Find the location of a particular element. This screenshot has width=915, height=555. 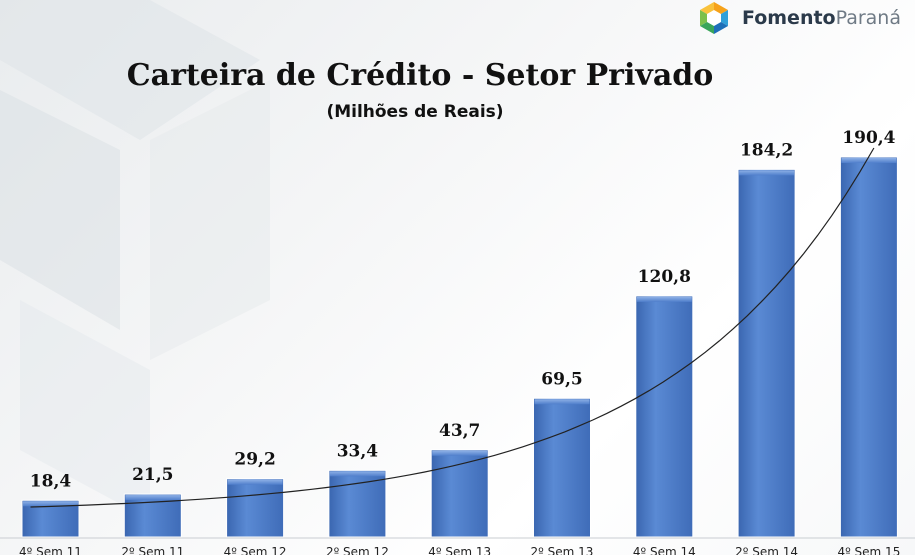

fomento-parana-logo: FomentoParaná is located at coordinates (798, 18).